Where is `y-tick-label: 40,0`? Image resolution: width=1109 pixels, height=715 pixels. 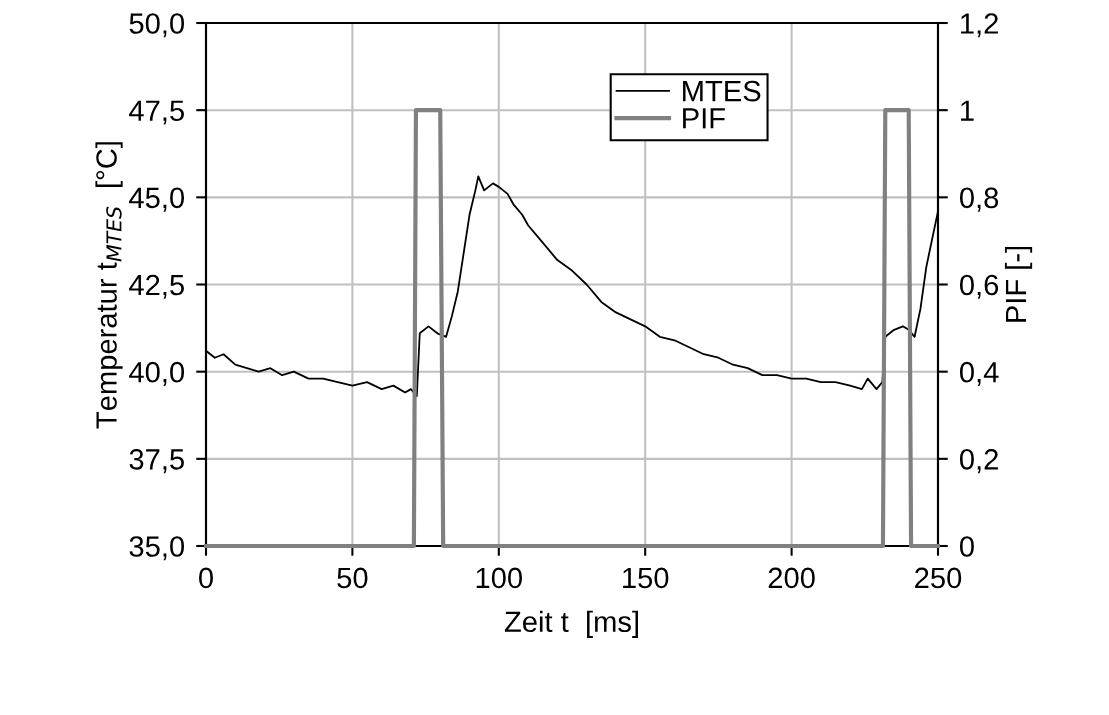 y-tick-label: 40,0 is located at coordinates (157, 373).